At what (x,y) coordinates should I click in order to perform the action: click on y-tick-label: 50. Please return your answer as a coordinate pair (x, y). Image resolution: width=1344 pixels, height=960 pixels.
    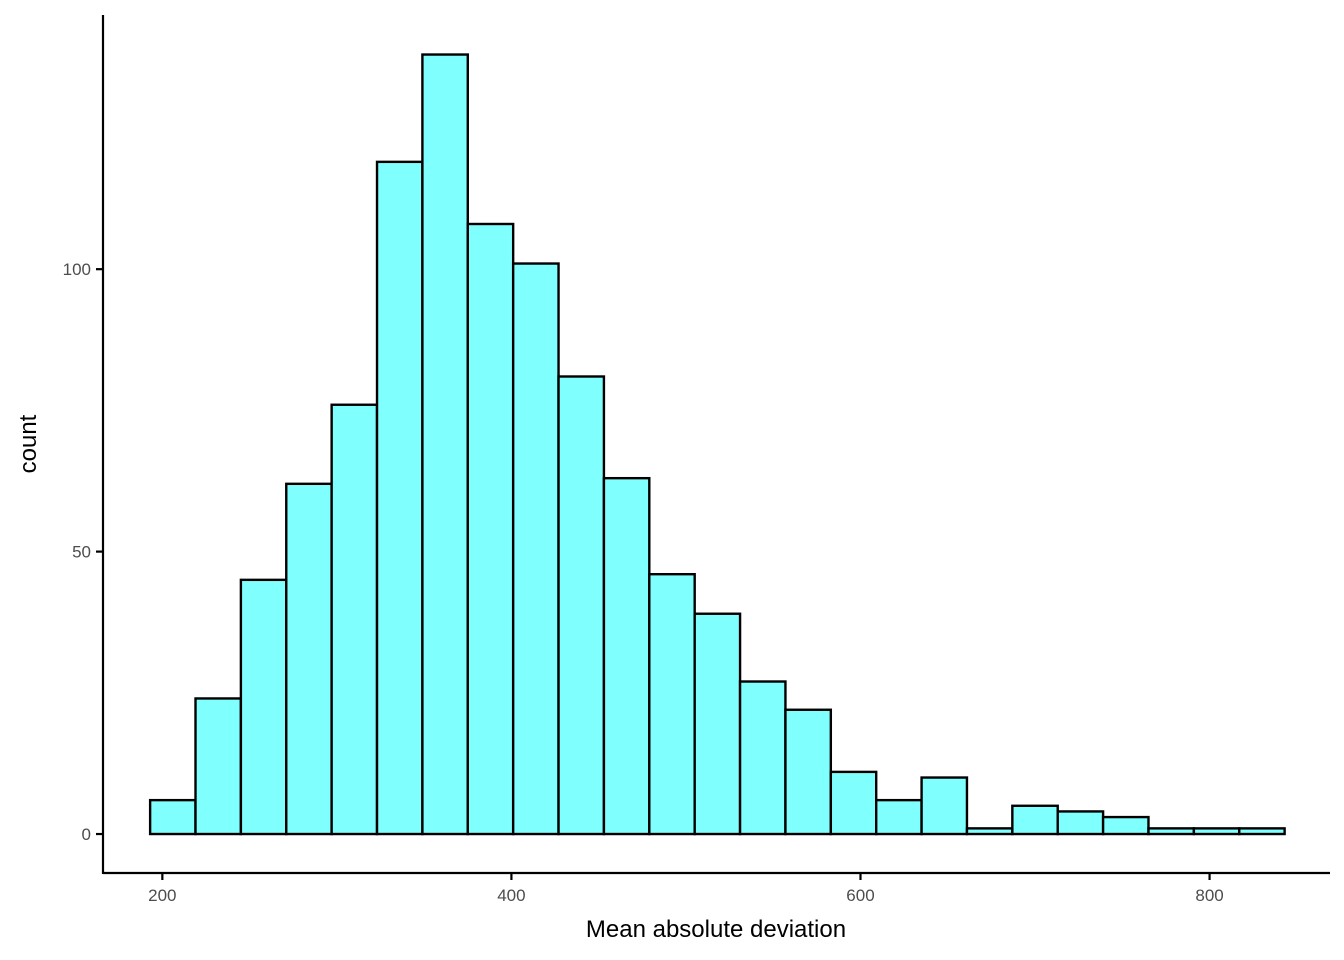
    Looking at the image, I should click on (81, 552).